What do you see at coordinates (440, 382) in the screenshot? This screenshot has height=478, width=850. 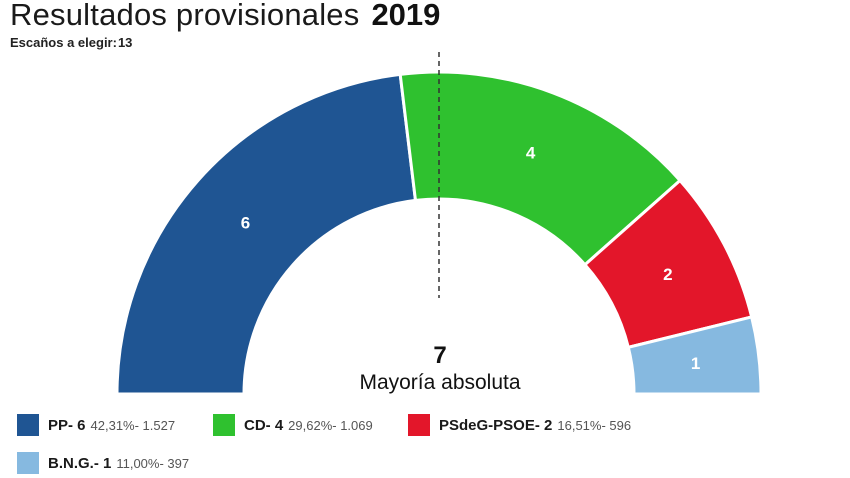 I see `majority-label: Mayoría absoluta` at bounding box center [440, 382].